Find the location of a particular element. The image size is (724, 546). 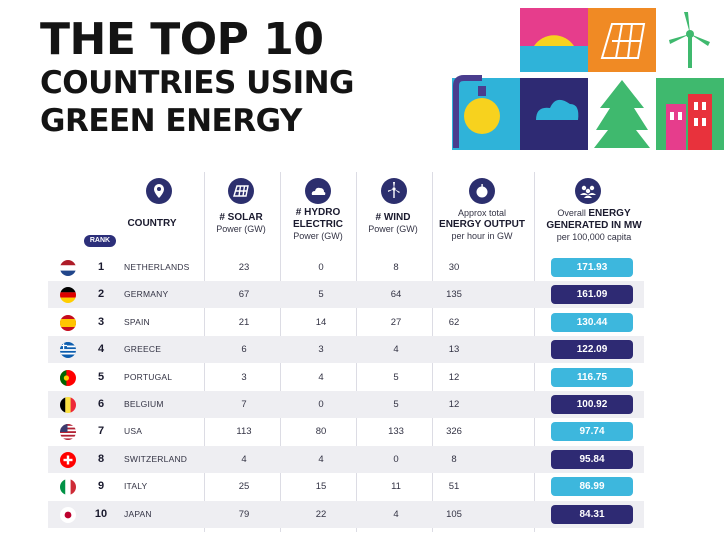

rank-cell: 9 is located at coordinates (101, 486).